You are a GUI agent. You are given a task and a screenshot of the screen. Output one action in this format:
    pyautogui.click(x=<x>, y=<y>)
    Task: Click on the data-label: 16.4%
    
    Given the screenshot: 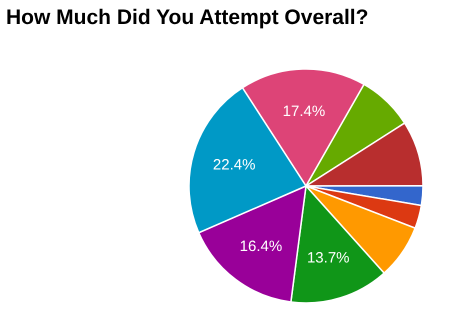 What is the action you would take?
    pyautogui.click(x=261, y=246)
    